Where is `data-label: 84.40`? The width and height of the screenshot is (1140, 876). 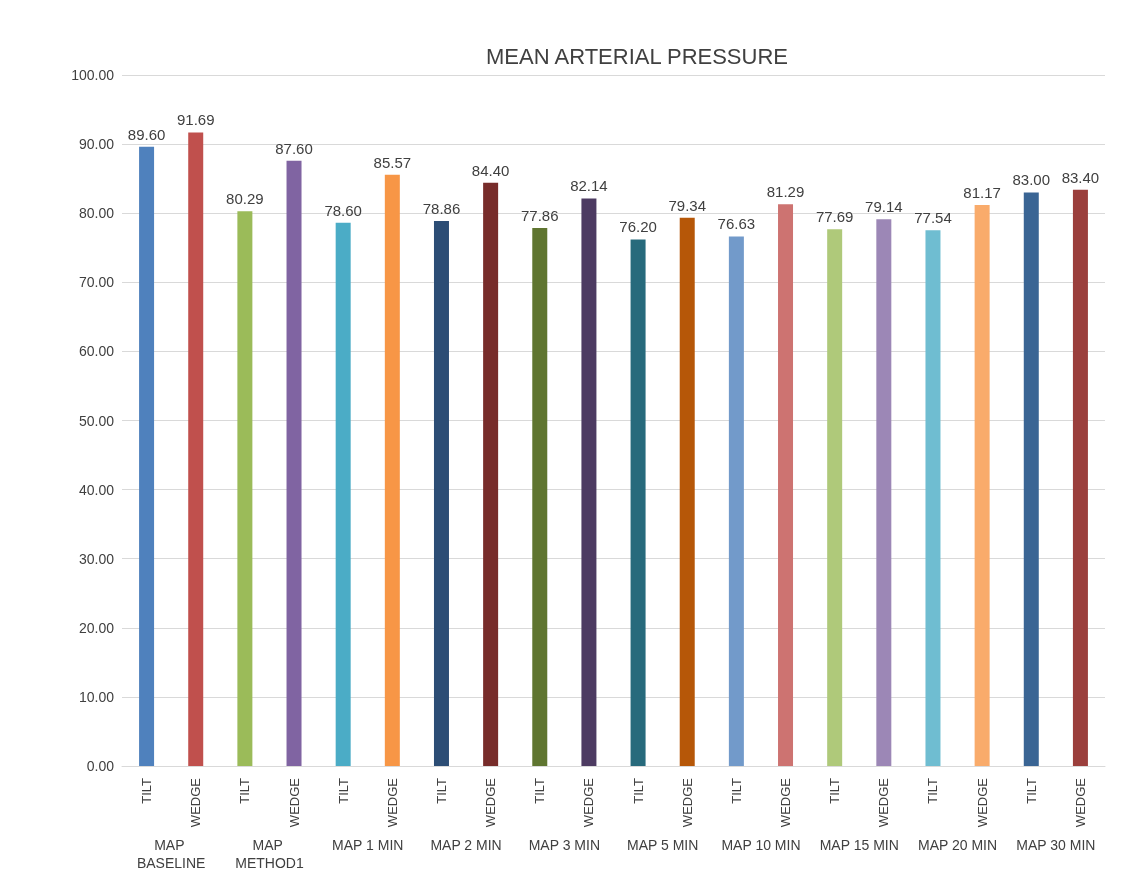 data-label: 84.40 is located at coordinates (490, 170).